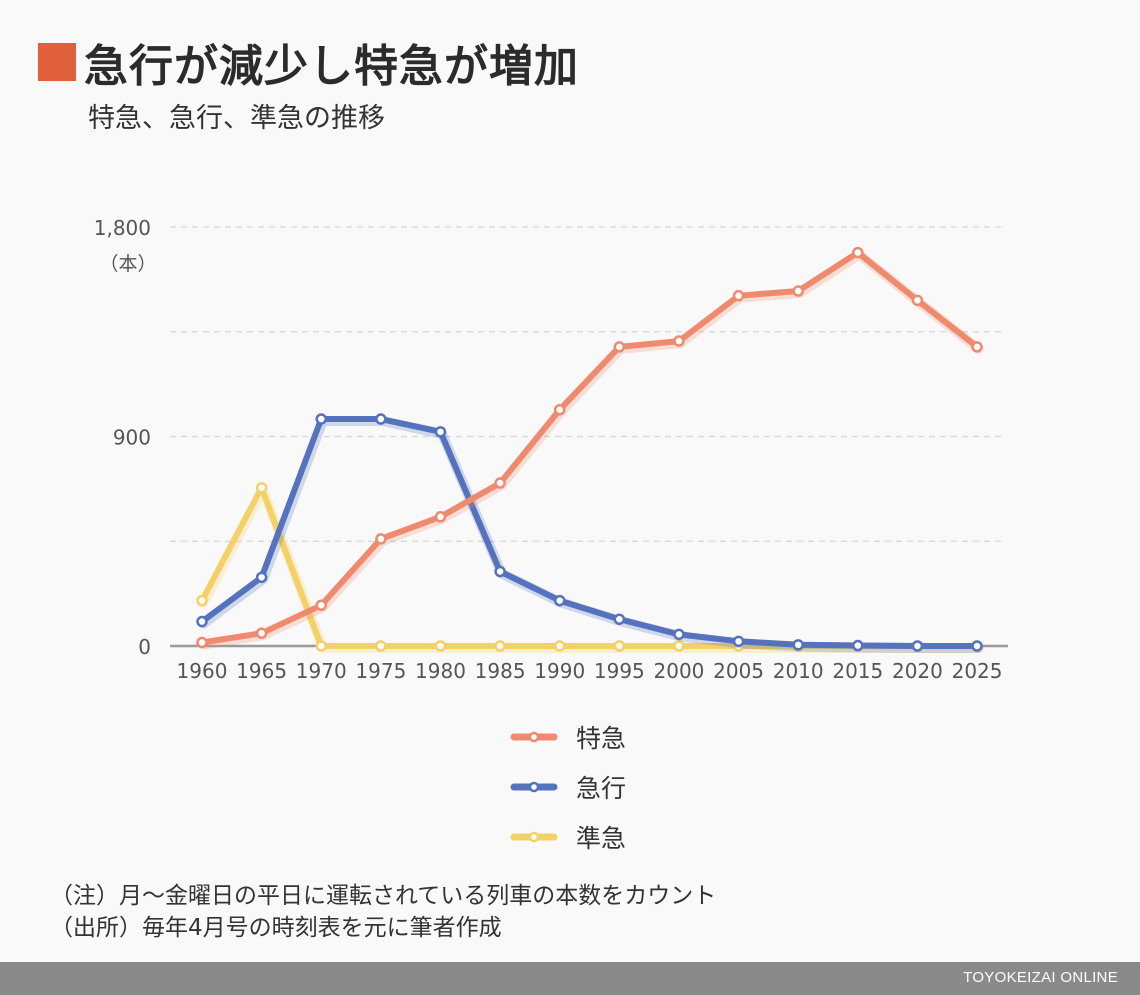 This screenshot has width=1140, height=995. I want to click on x-tick-label: 1980, so click(440, 671).